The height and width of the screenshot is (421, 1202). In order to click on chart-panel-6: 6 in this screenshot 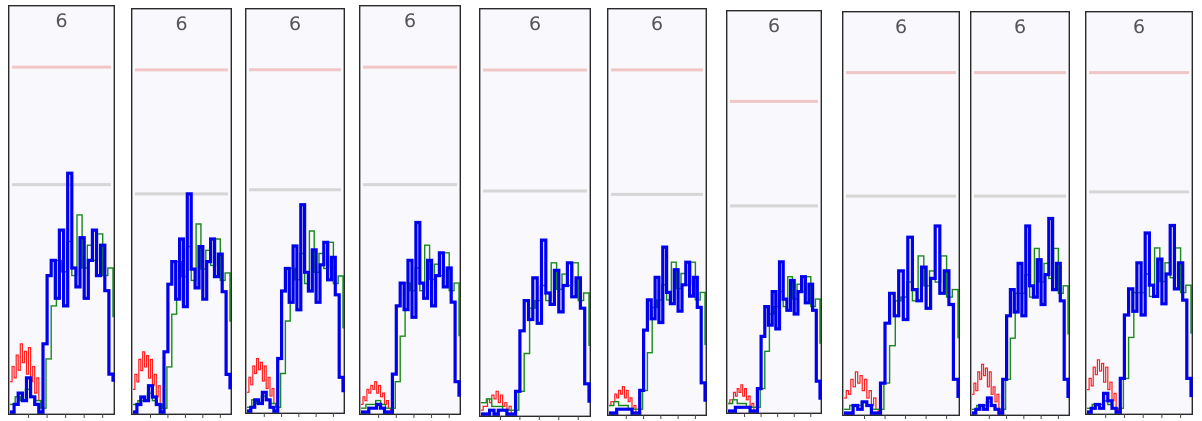, I will do `click(656, 213)`.